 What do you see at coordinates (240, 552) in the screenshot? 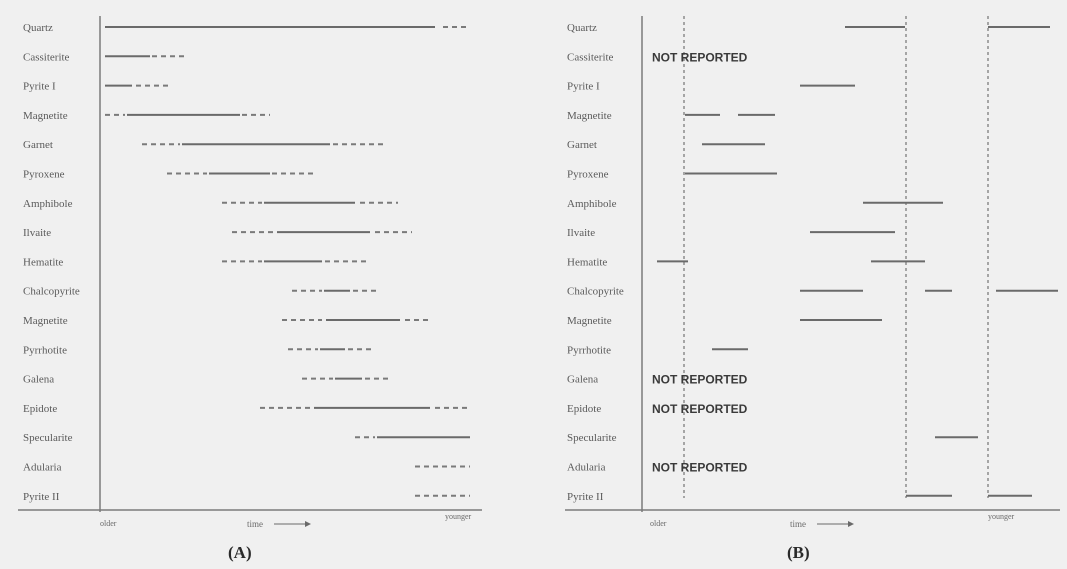
I see `panel-label: (A)` at bounding box center [240, 552].